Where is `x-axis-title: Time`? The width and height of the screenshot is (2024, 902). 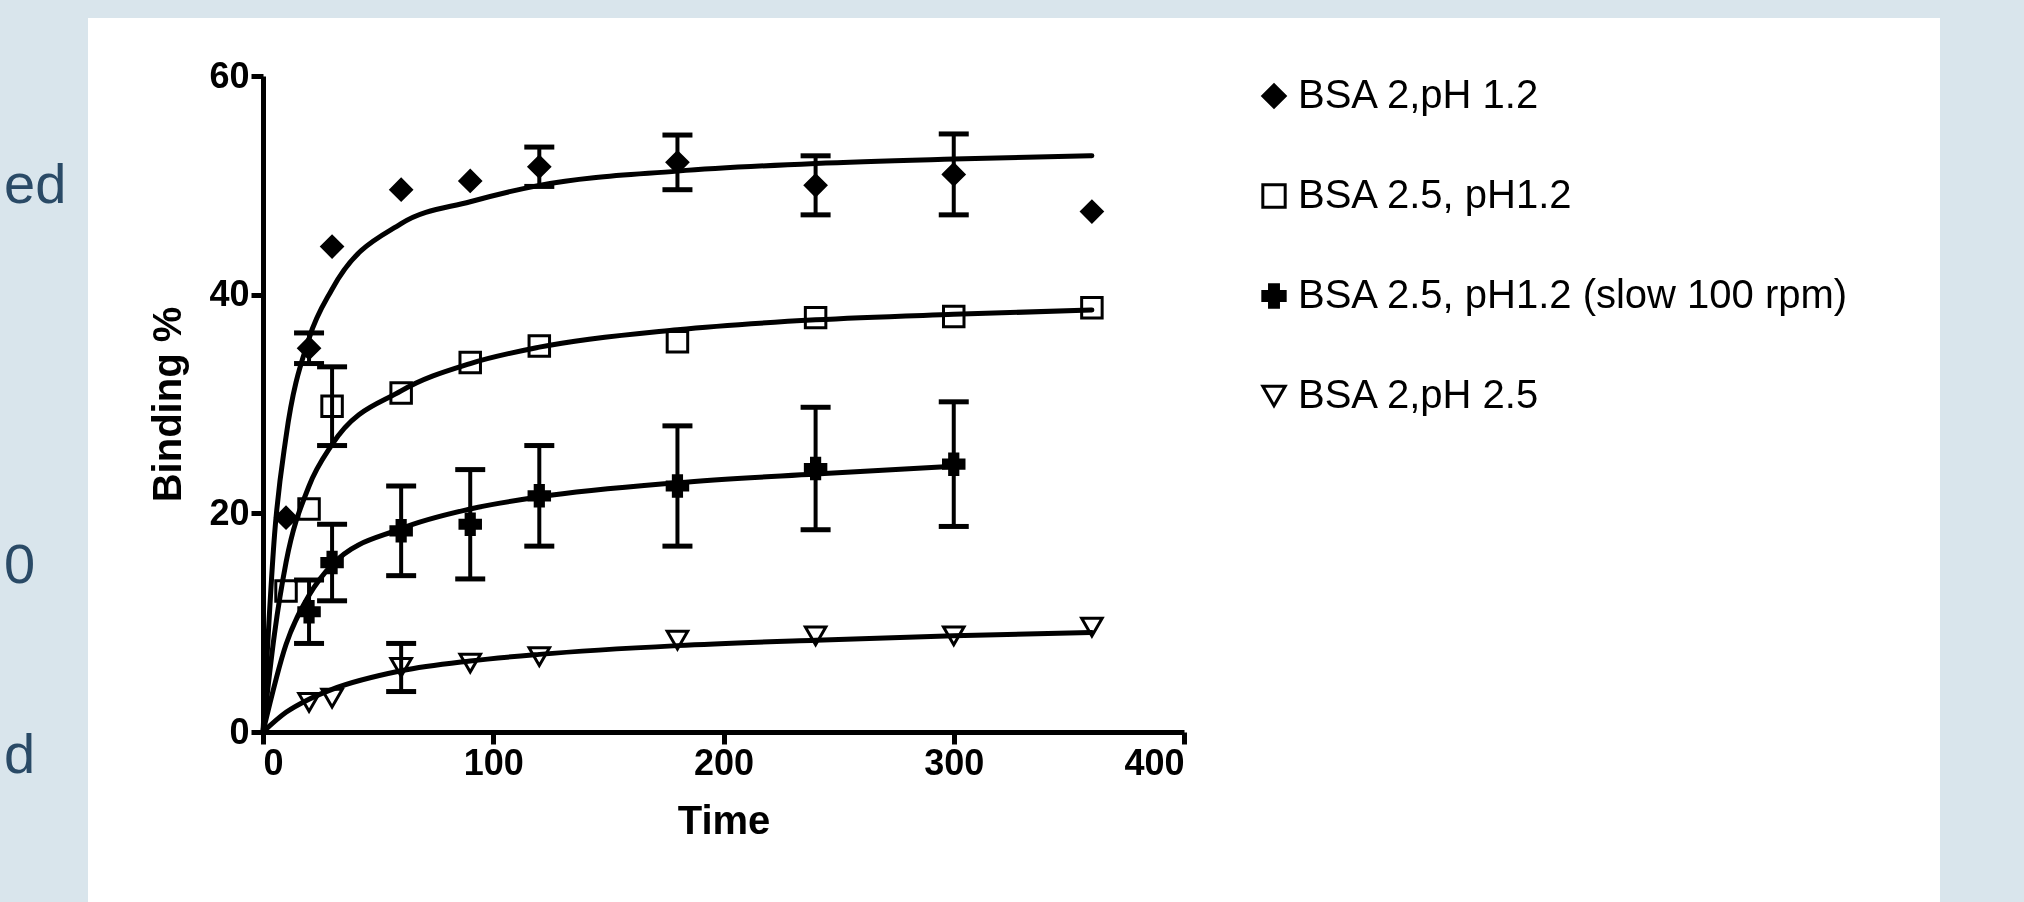 x-axis-title: Time is located at coordinates (724, 819).